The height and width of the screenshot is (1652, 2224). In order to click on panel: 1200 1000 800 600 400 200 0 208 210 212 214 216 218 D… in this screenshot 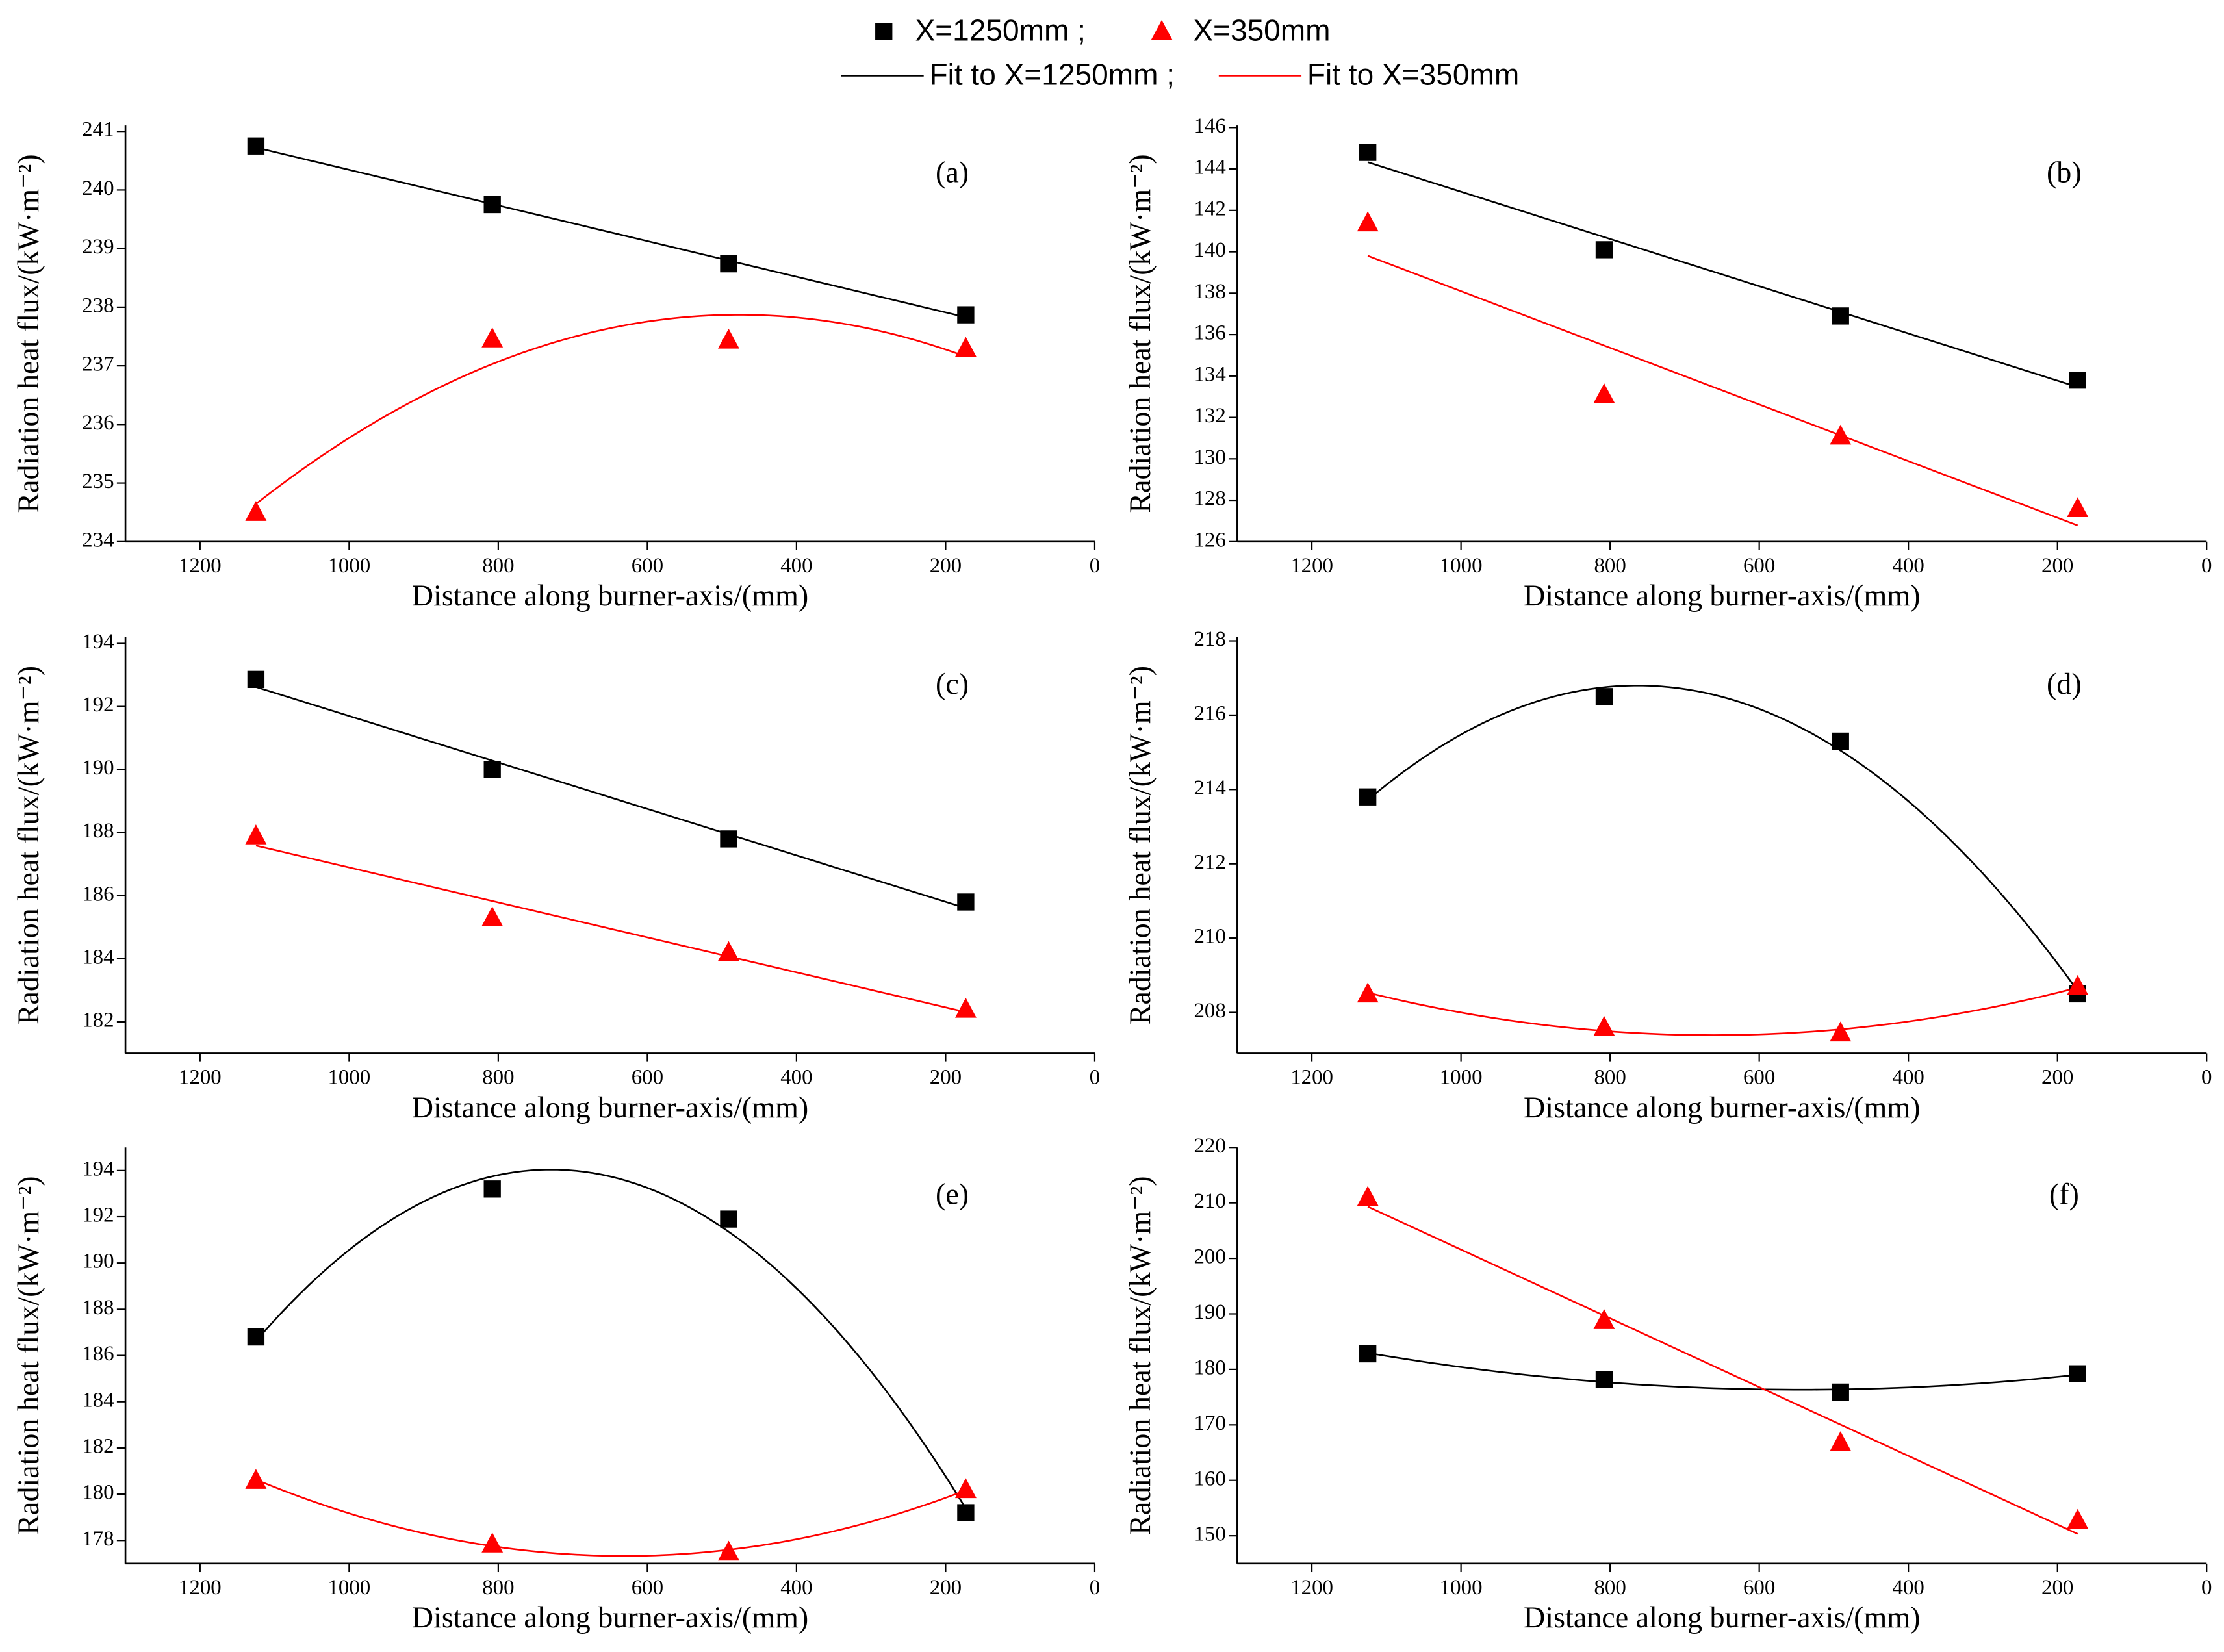, I will do `click(1667, 876)`.